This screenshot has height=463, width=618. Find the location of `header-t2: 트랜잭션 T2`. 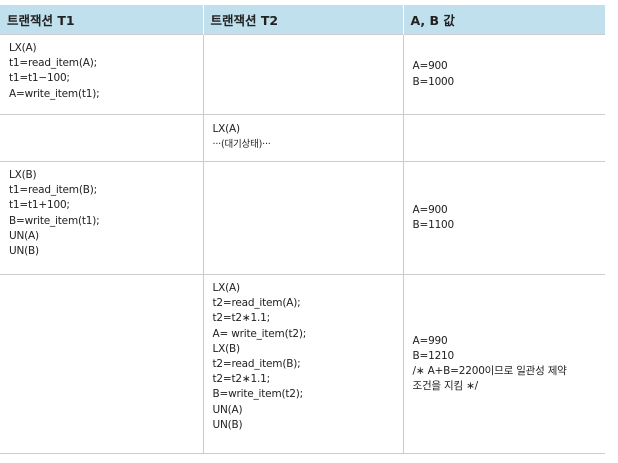

header-t2: 트랜잭션 T2 is located at coordinates (303, 20).